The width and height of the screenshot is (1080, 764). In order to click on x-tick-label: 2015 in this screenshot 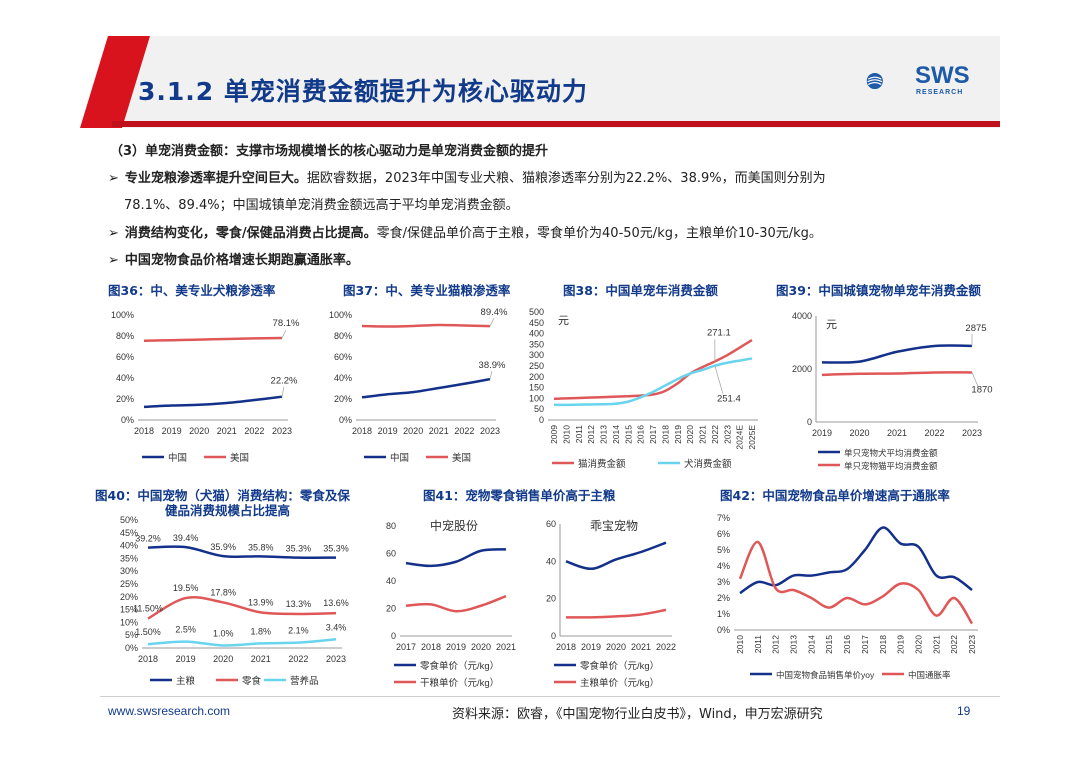, I will do `click(829, 644)`.